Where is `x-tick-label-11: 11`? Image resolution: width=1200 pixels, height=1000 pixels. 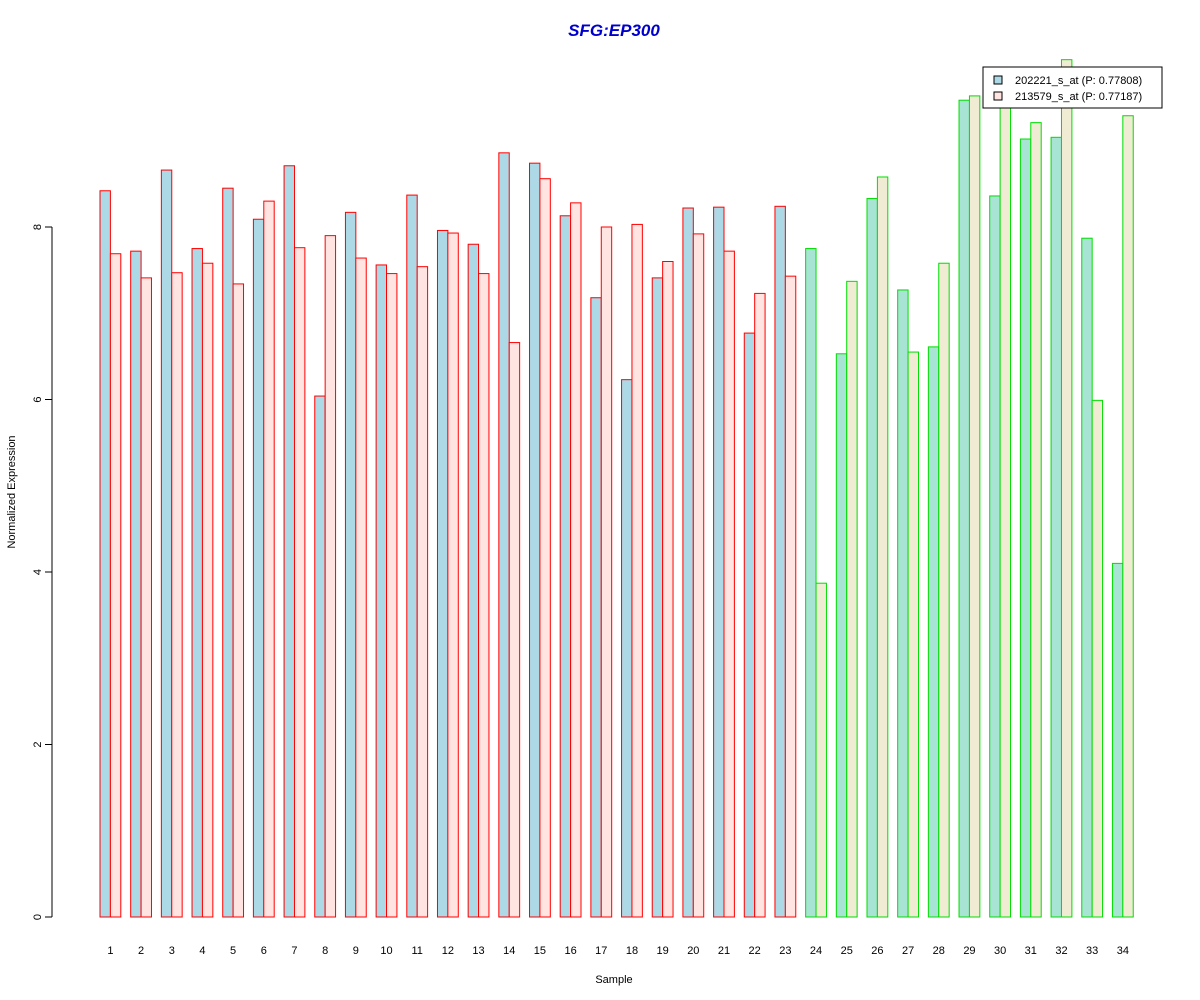
x-tick-label-11: 11 is located at coordinates (416, 951).